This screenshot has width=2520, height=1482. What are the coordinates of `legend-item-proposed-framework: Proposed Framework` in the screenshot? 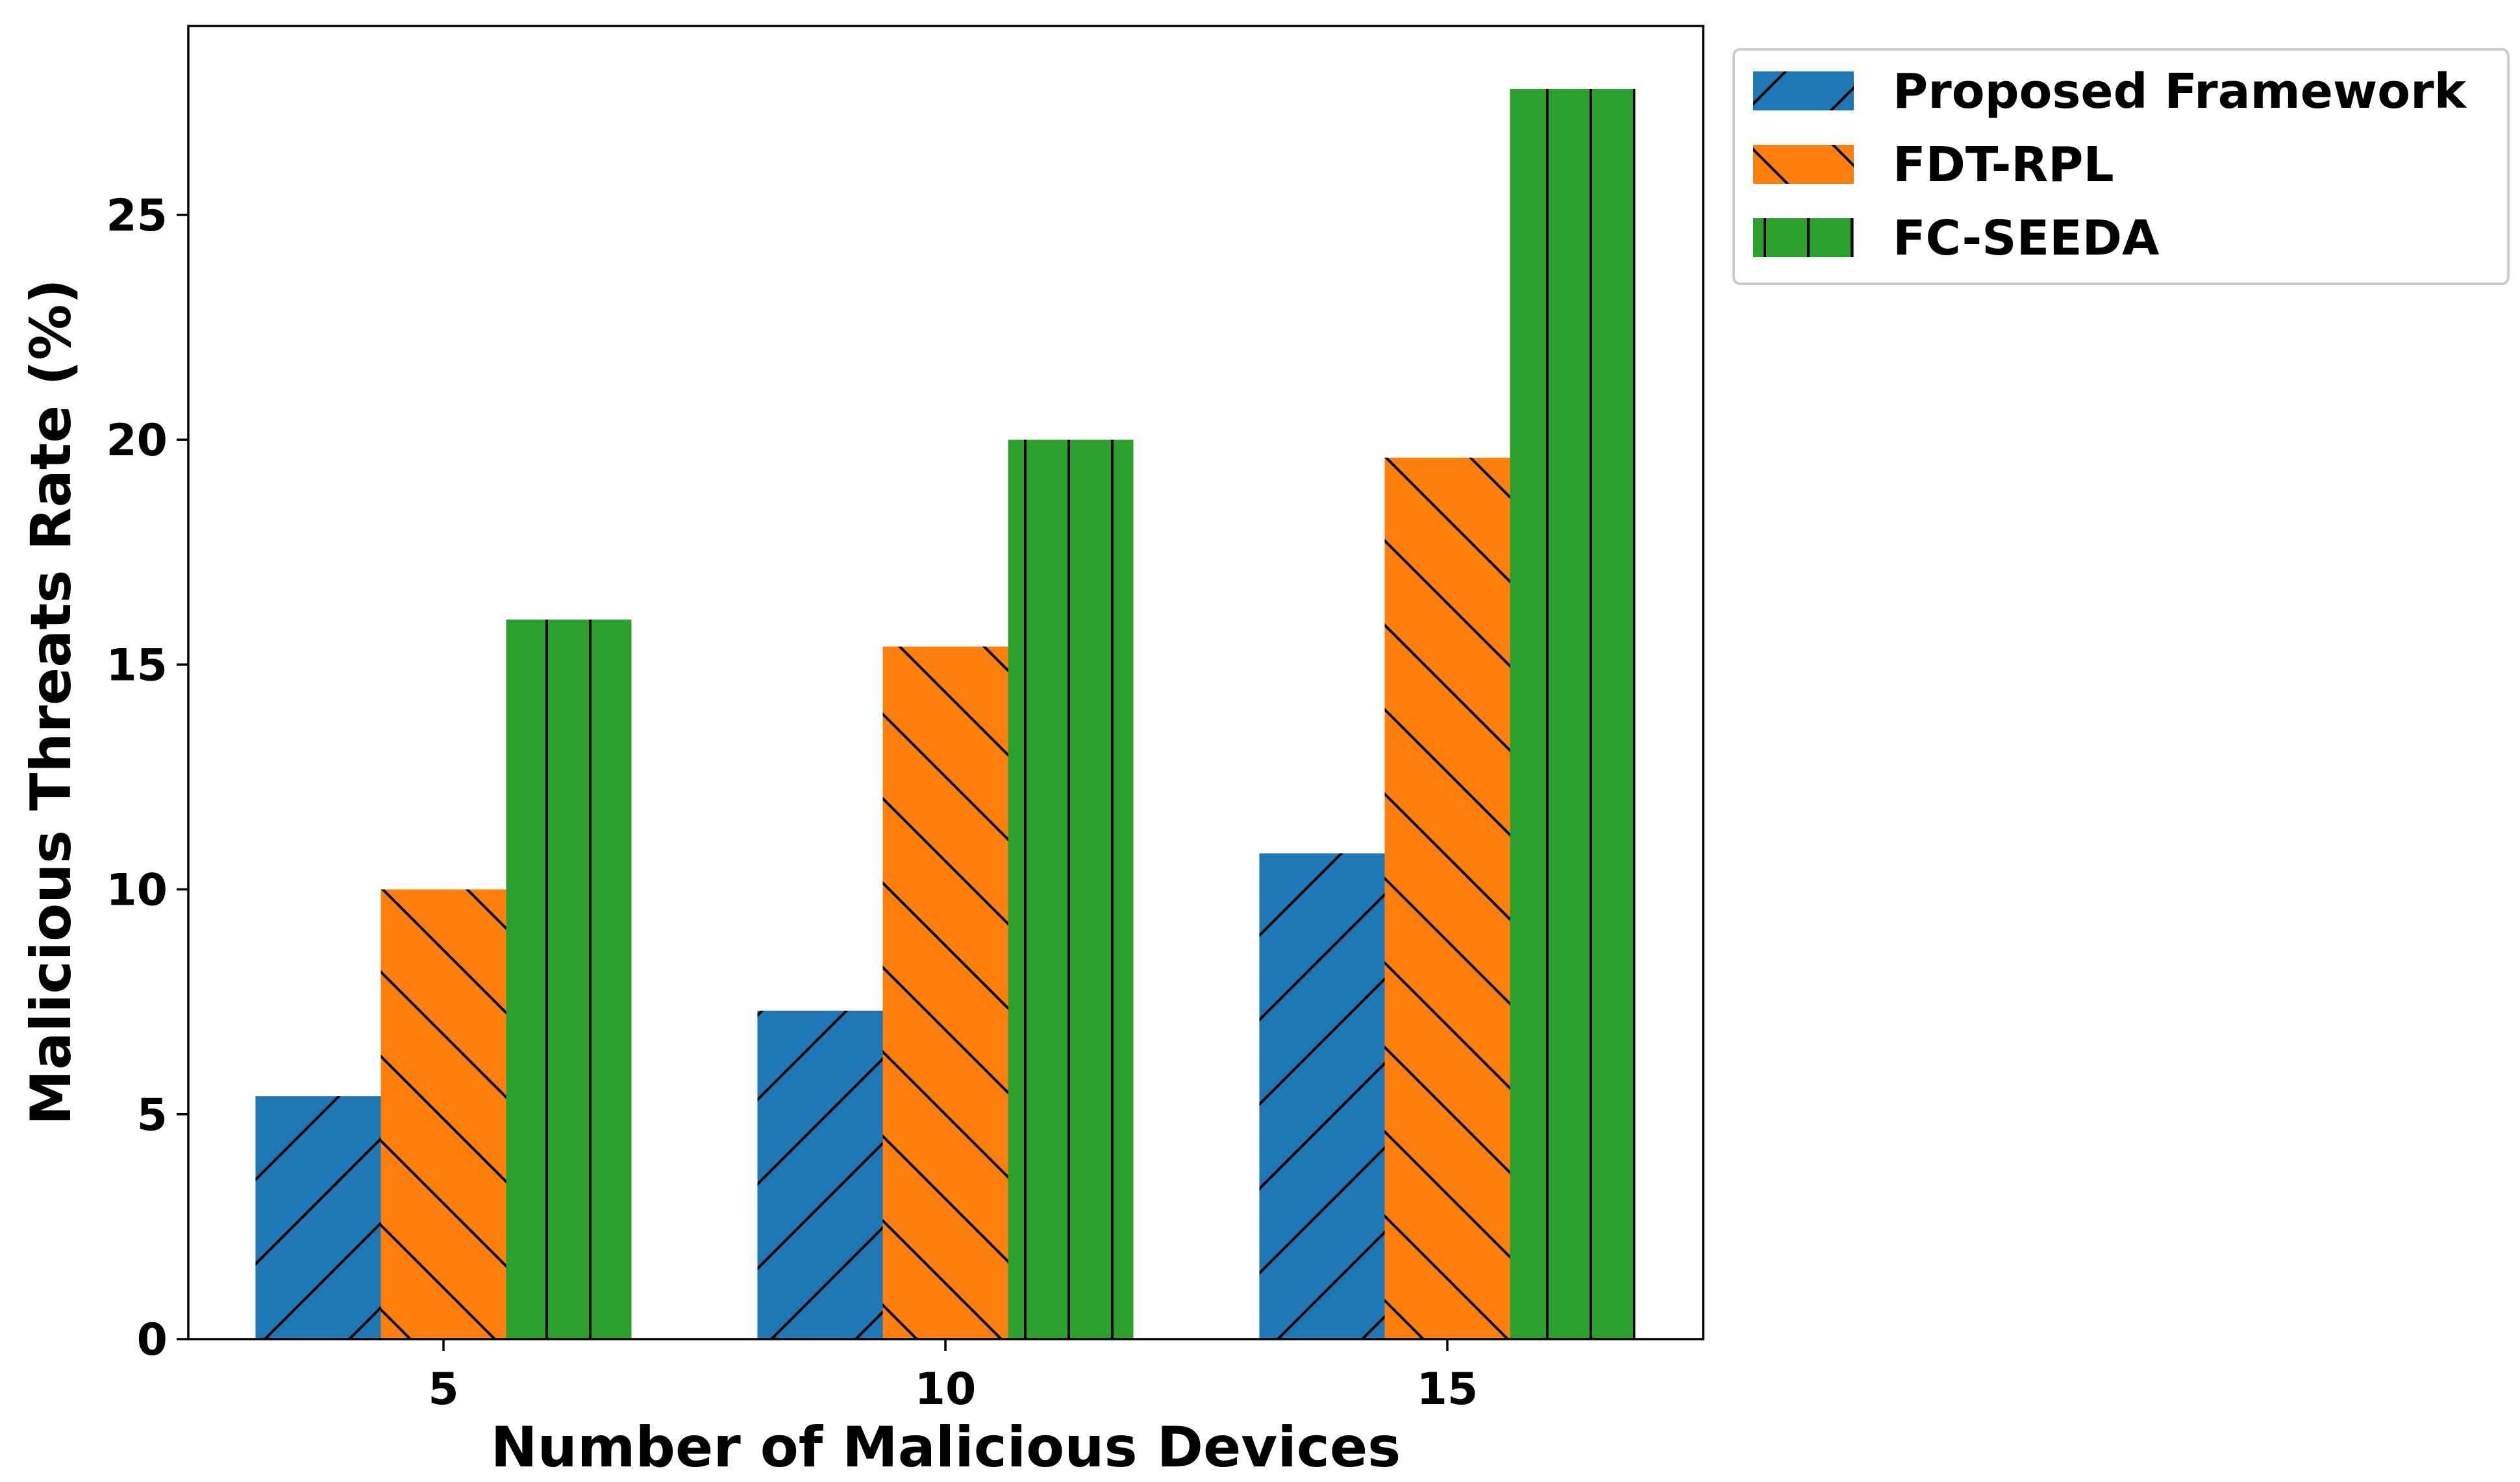 It's located at (2110, 91).